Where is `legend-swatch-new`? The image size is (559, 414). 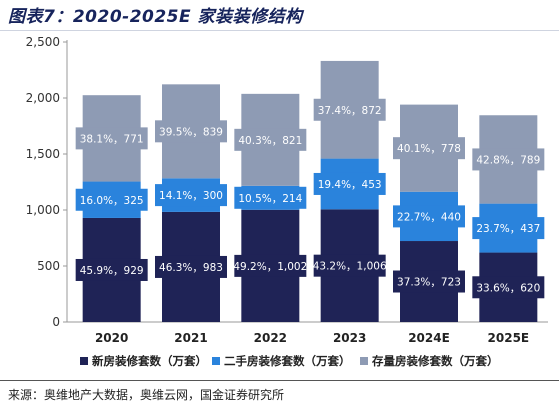 legend-swatch-new is located at coordinates (84, 361).